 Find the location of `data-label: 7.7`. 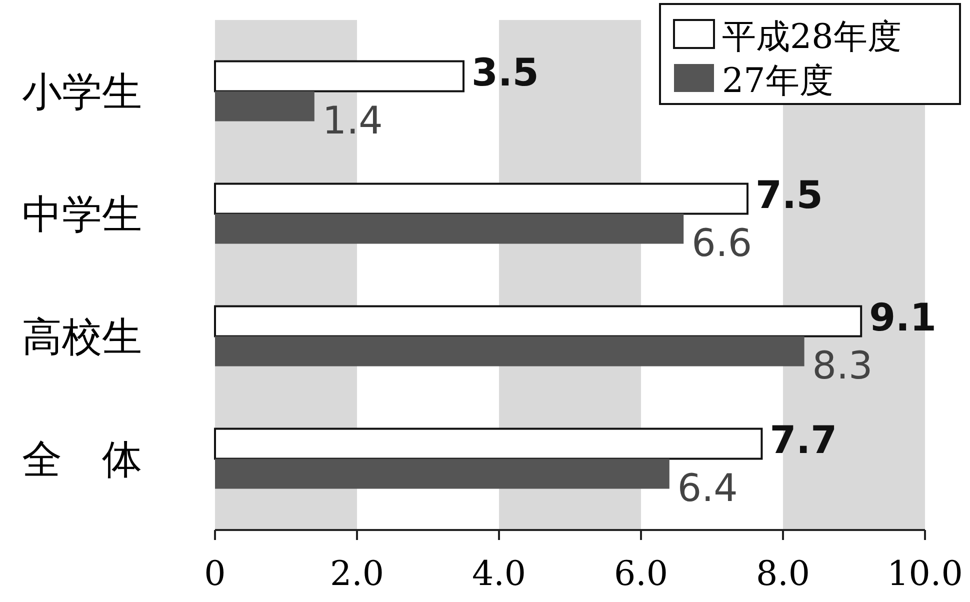

data-label: 7.7 is located at coordinates (804, 440).